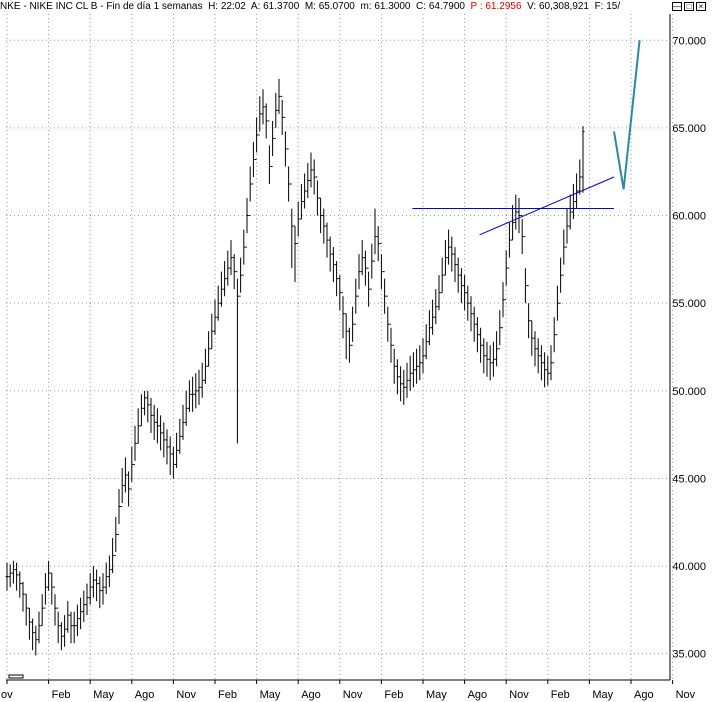  Describe the element at coordinates (701, 6) in the screenshot. I see `close-icon: ×` at that location.